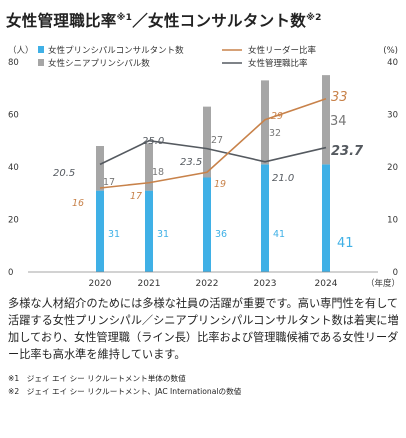 Image resolution: width=406 pixels, height=438 pixels. What do you see at coordinates (217, 140) in the screenshot?
I see `data-label-senior: 27` at bounding box center [217, 140].